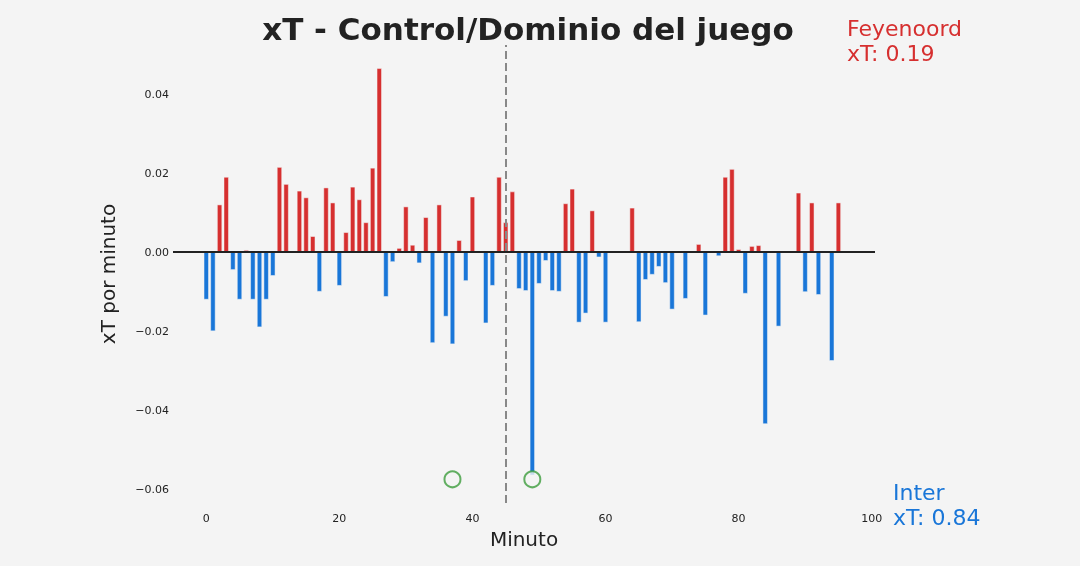 The height and width of the screenshot is (566, 1080). I want to click on y-axis-title: xT por minuto, so click(108, 274).